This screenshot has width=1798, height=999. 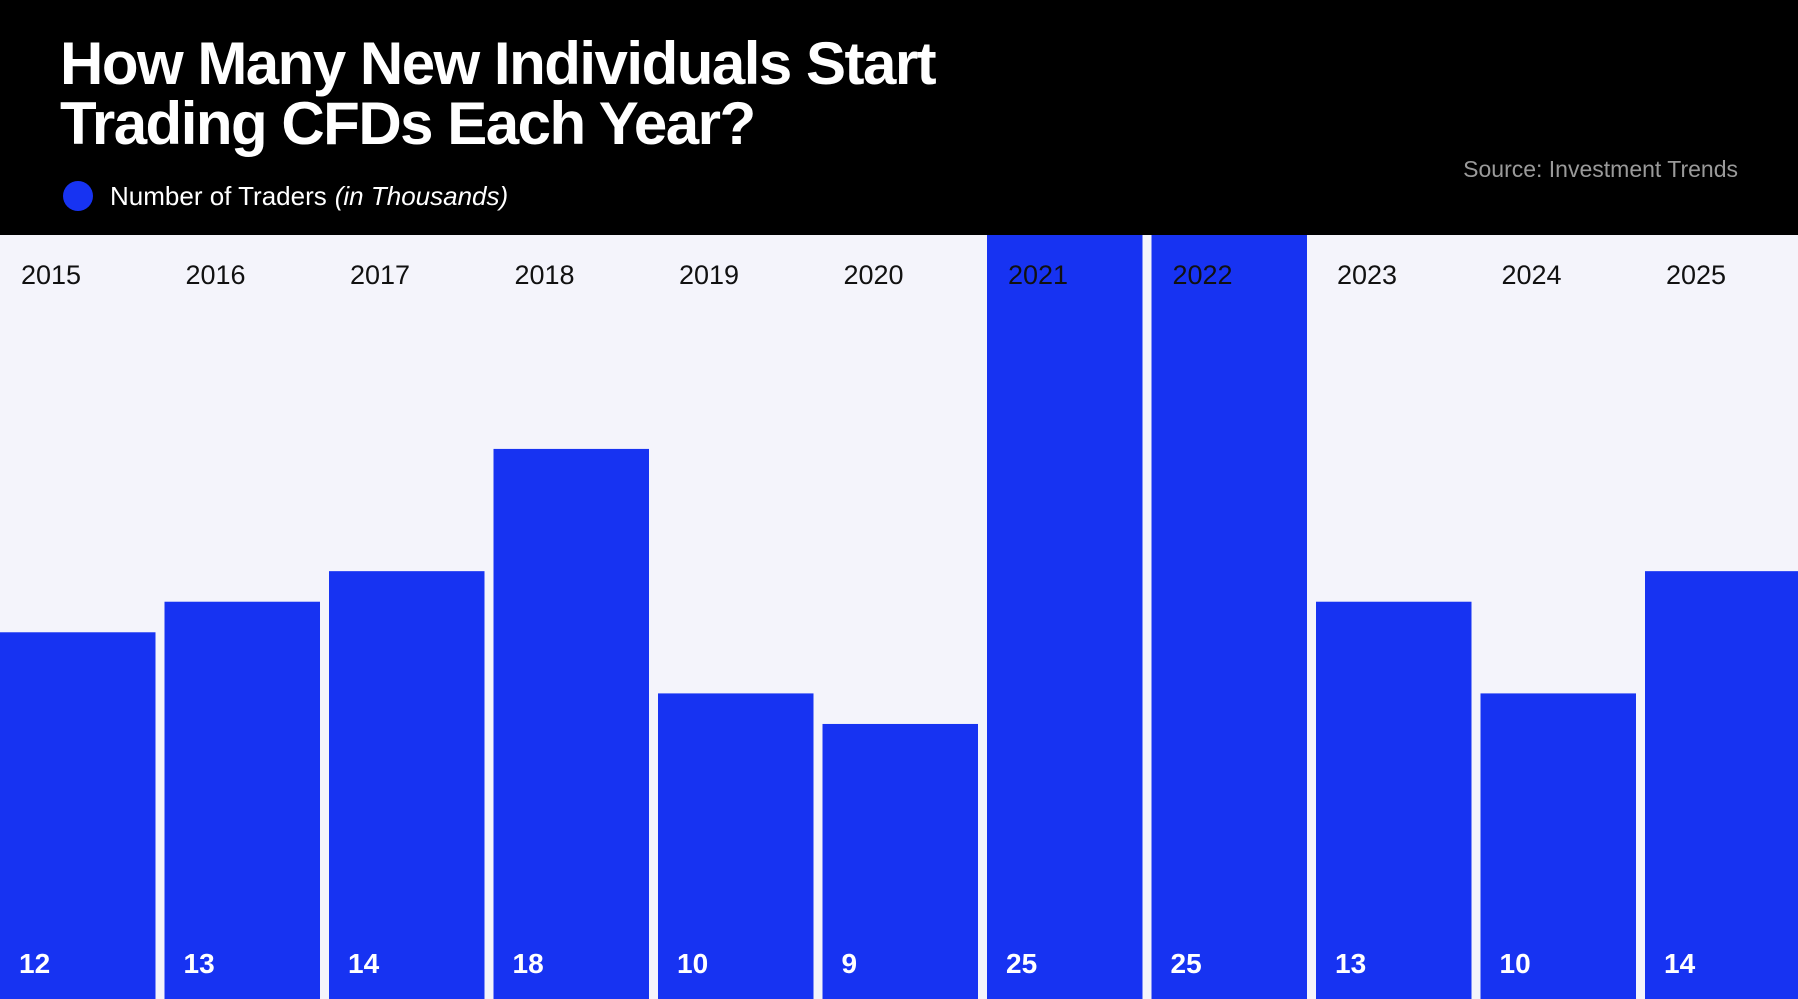 What do you see at coordinates (421, 195) in the screenshot?
I see `legend-unit-note: (in Thousands)` at bounding box center [421, 195].